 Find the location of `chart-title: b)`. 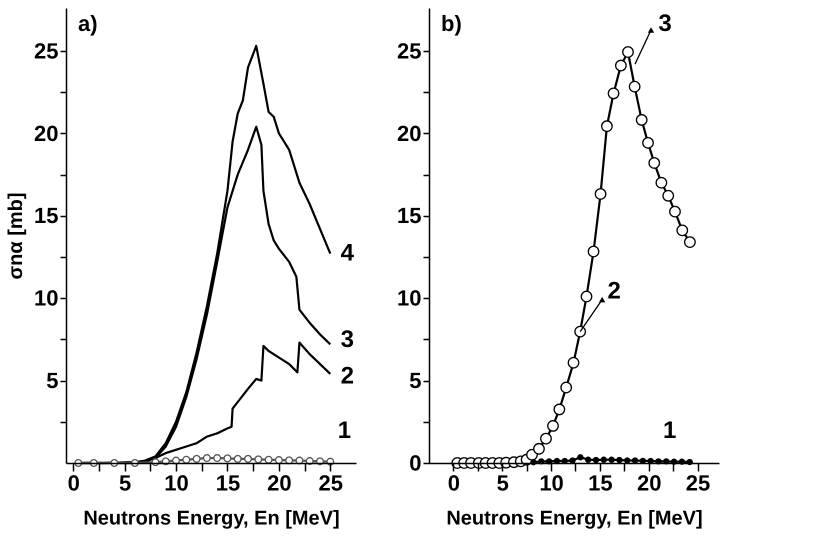

chart-title: b) is located at coordinates (451, 23).